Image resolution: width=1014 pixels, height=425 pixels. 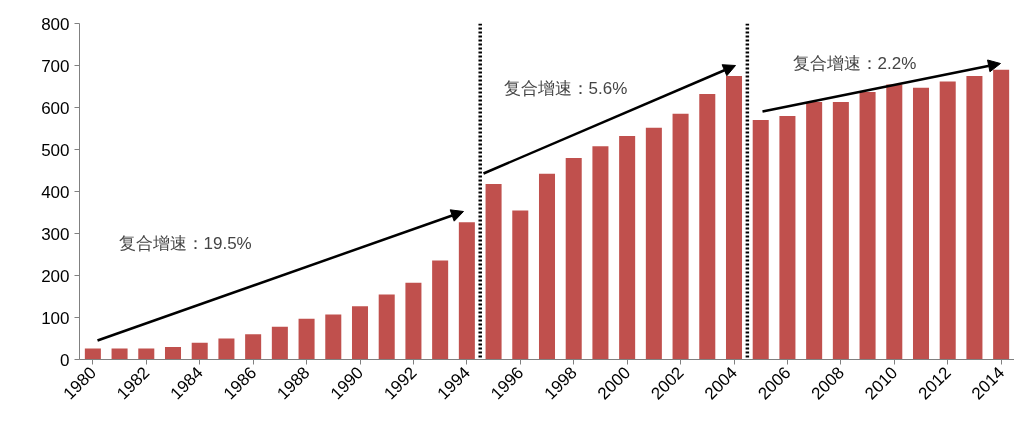 I want to click on y-tick-label: 700, so click(x=55, y=66).